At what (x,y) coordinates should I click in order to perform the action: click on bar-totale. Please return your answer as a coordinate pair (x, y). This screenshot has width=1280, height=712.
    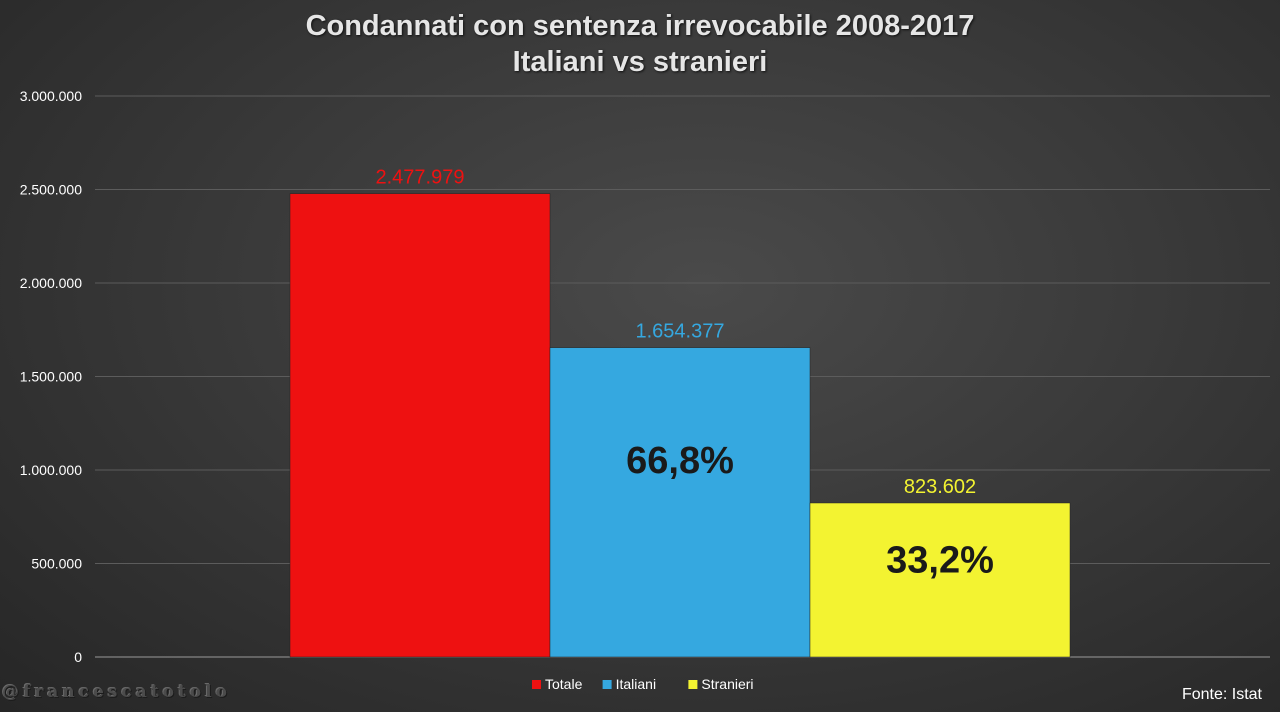
    Looking at the image, I should click on (420, 425).